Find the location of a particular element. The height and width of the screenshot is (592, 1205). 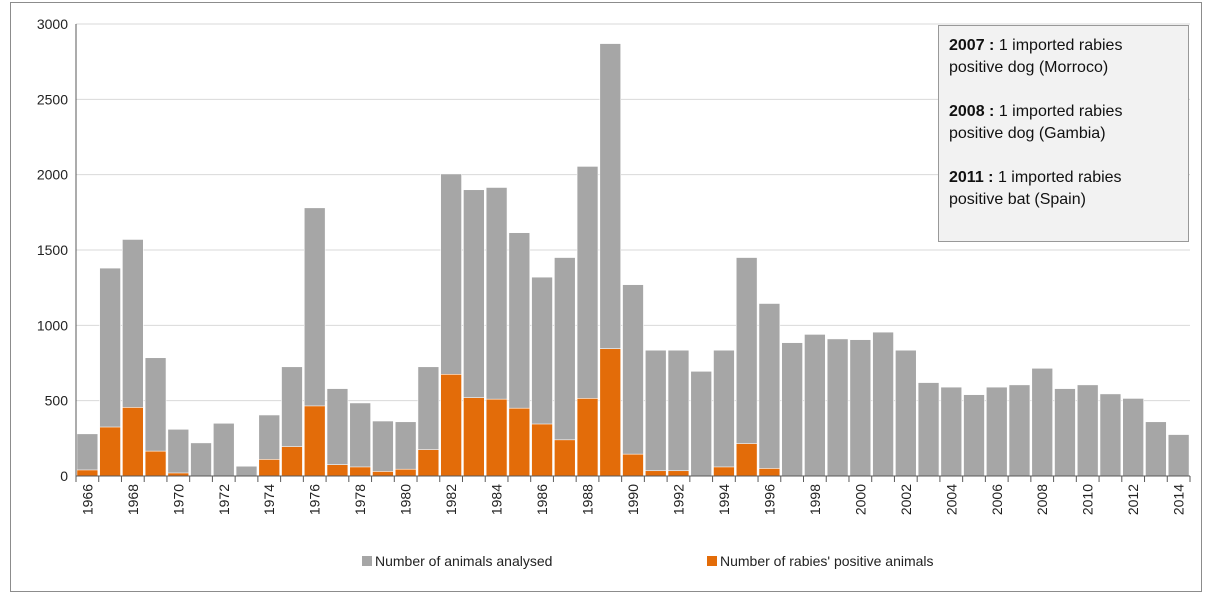

bar-analysed-1996 is located at coordinates (769, 390).